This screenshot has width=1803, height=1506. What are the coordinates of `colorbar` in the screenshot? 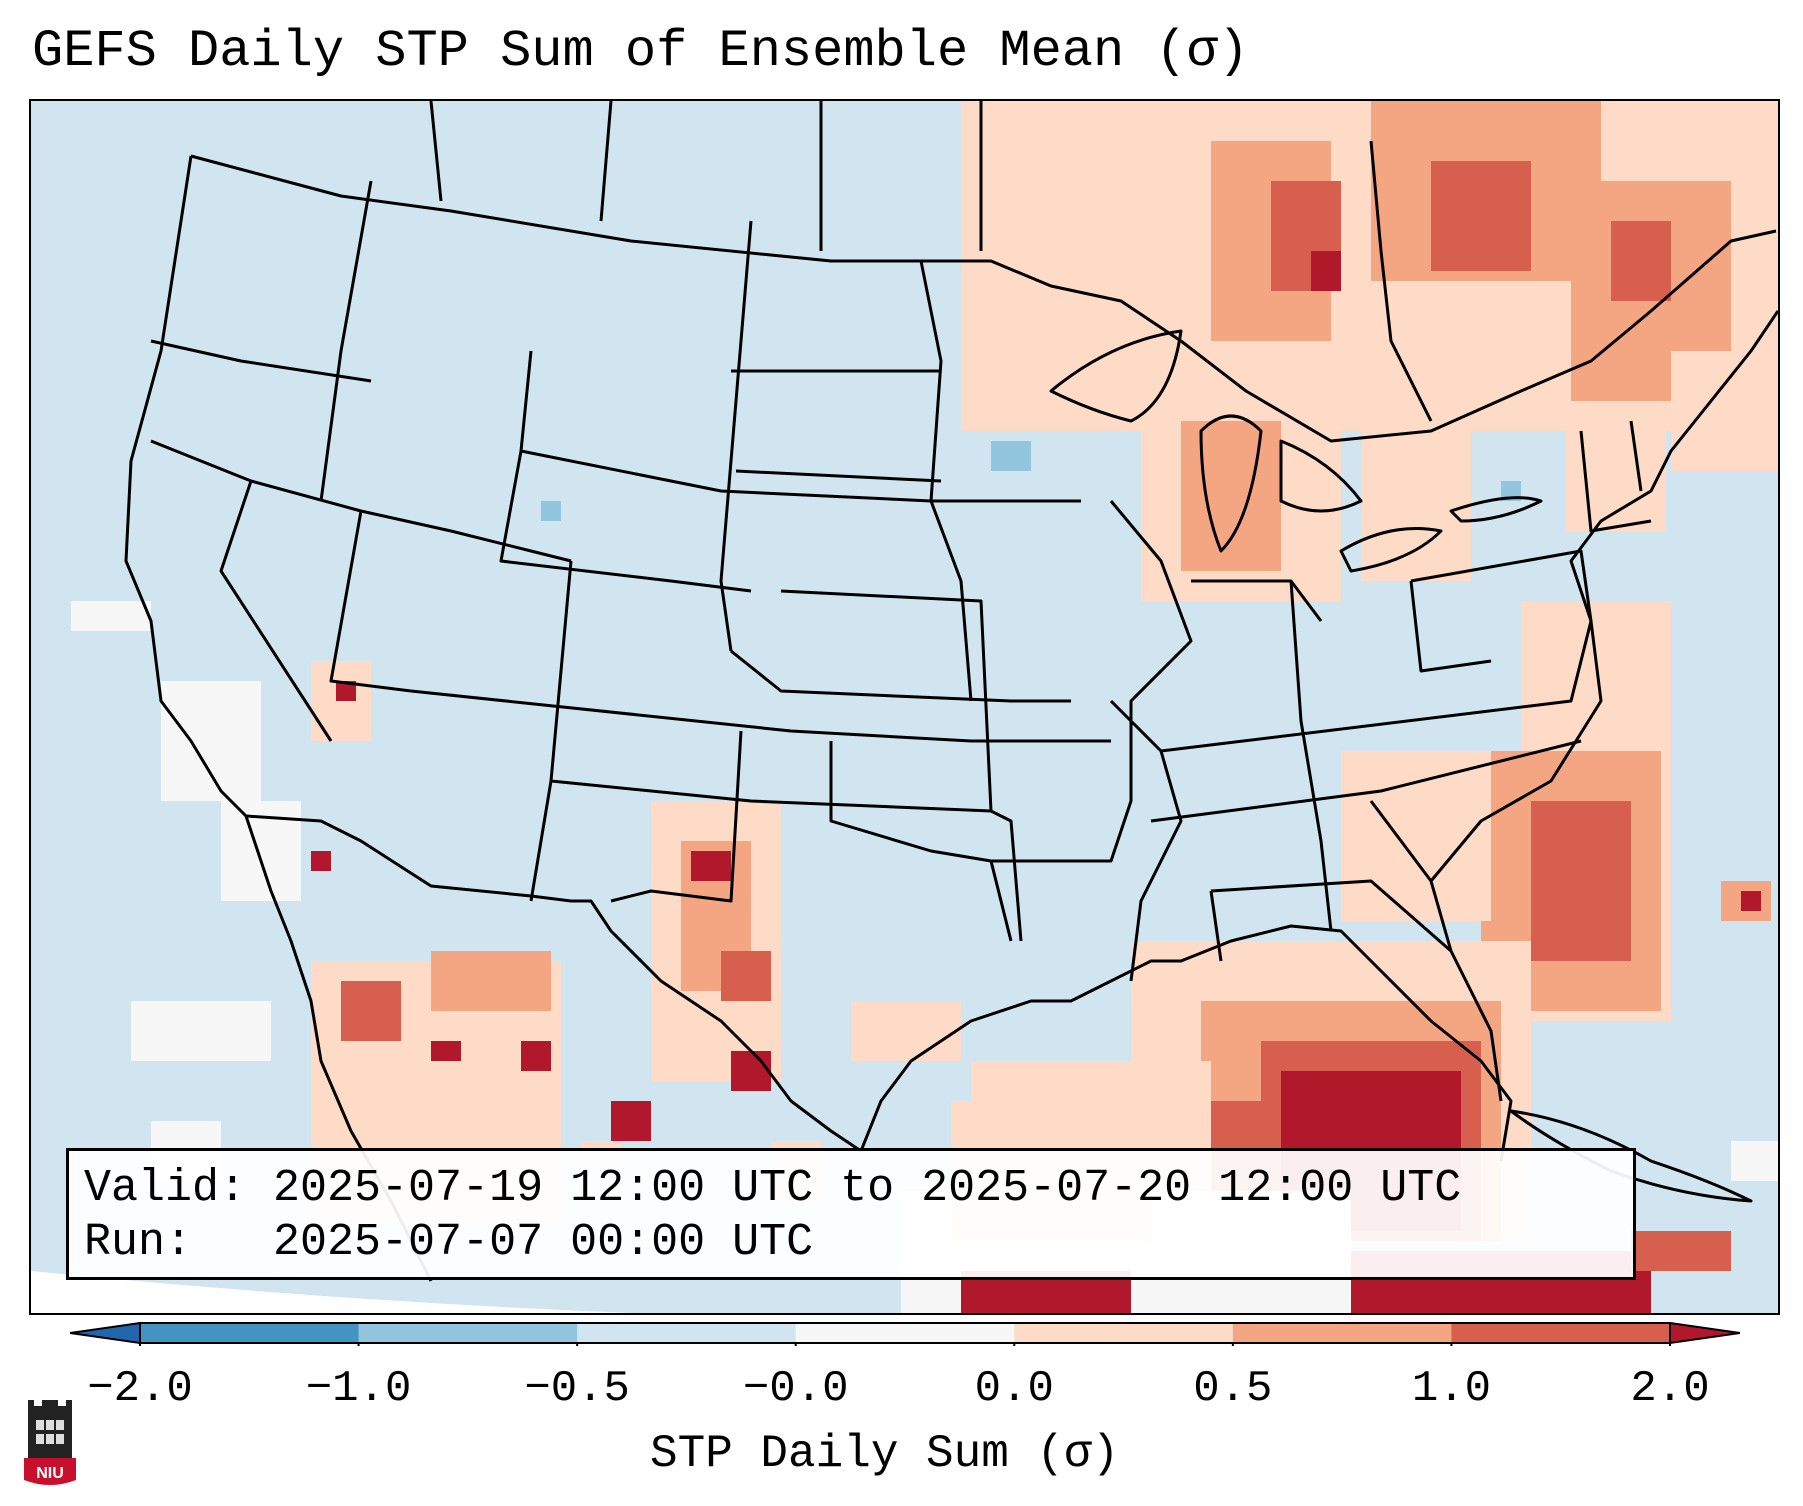 It's located at (905, 1333).